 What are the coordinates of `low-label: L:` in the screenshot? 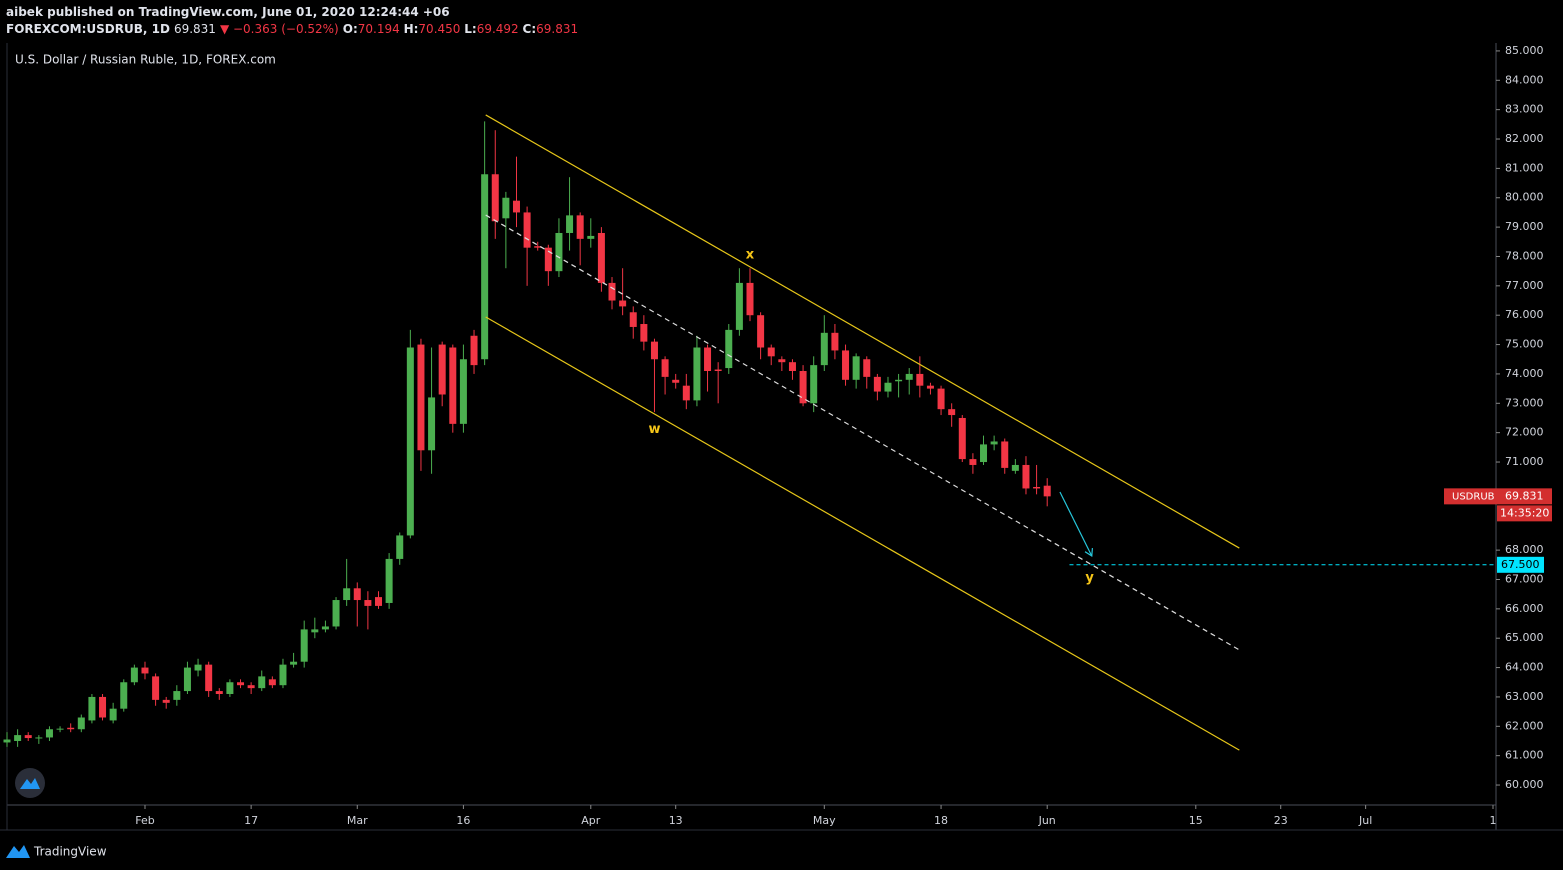 It's located at (470, 29).